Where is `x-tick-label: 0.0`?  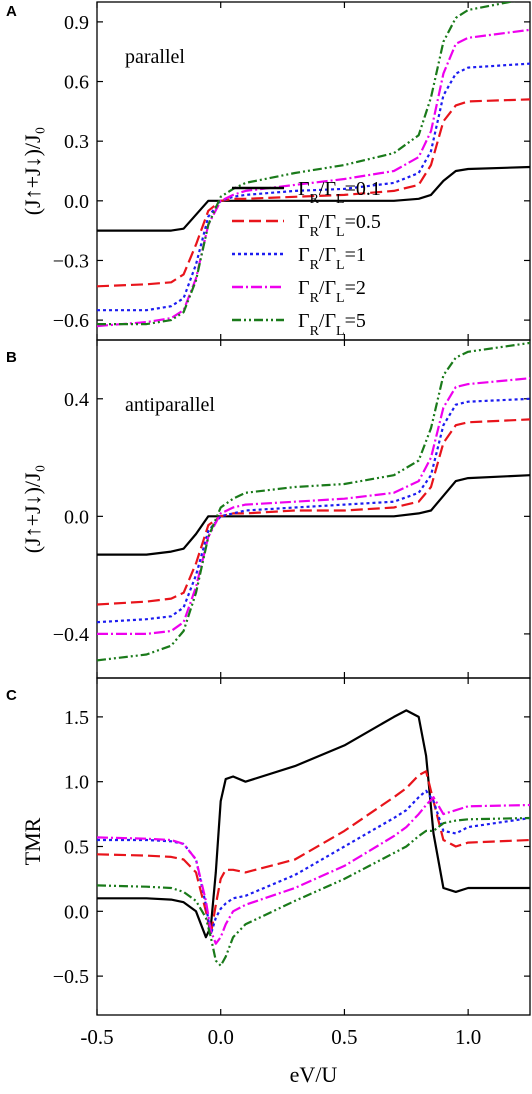 x-tick-label: 0.0 is located at coordinates (221, 1037).